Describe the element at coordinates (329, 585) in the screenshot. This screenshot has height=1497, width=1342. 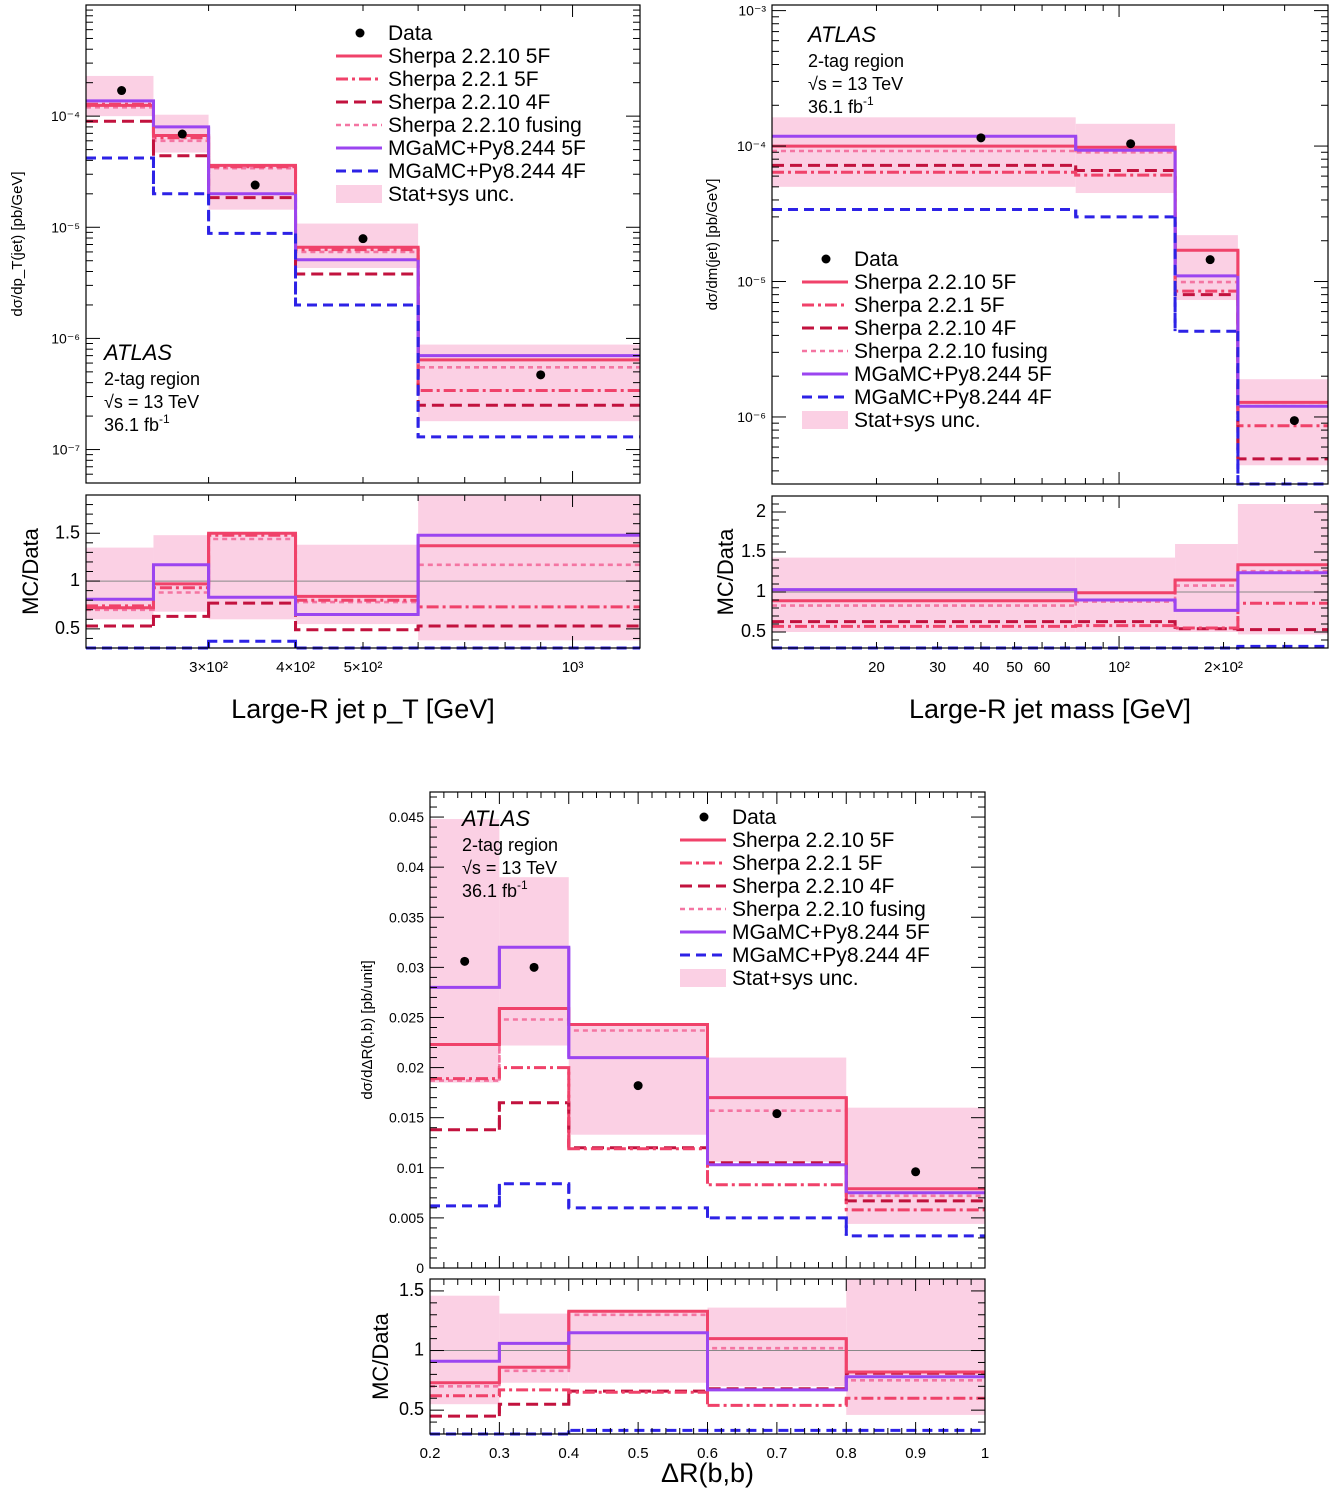
I see `ratio-plot: 3×10² 4×10² 5×10² 10³ 0.5 1 1.5 MC/Data` at that location.